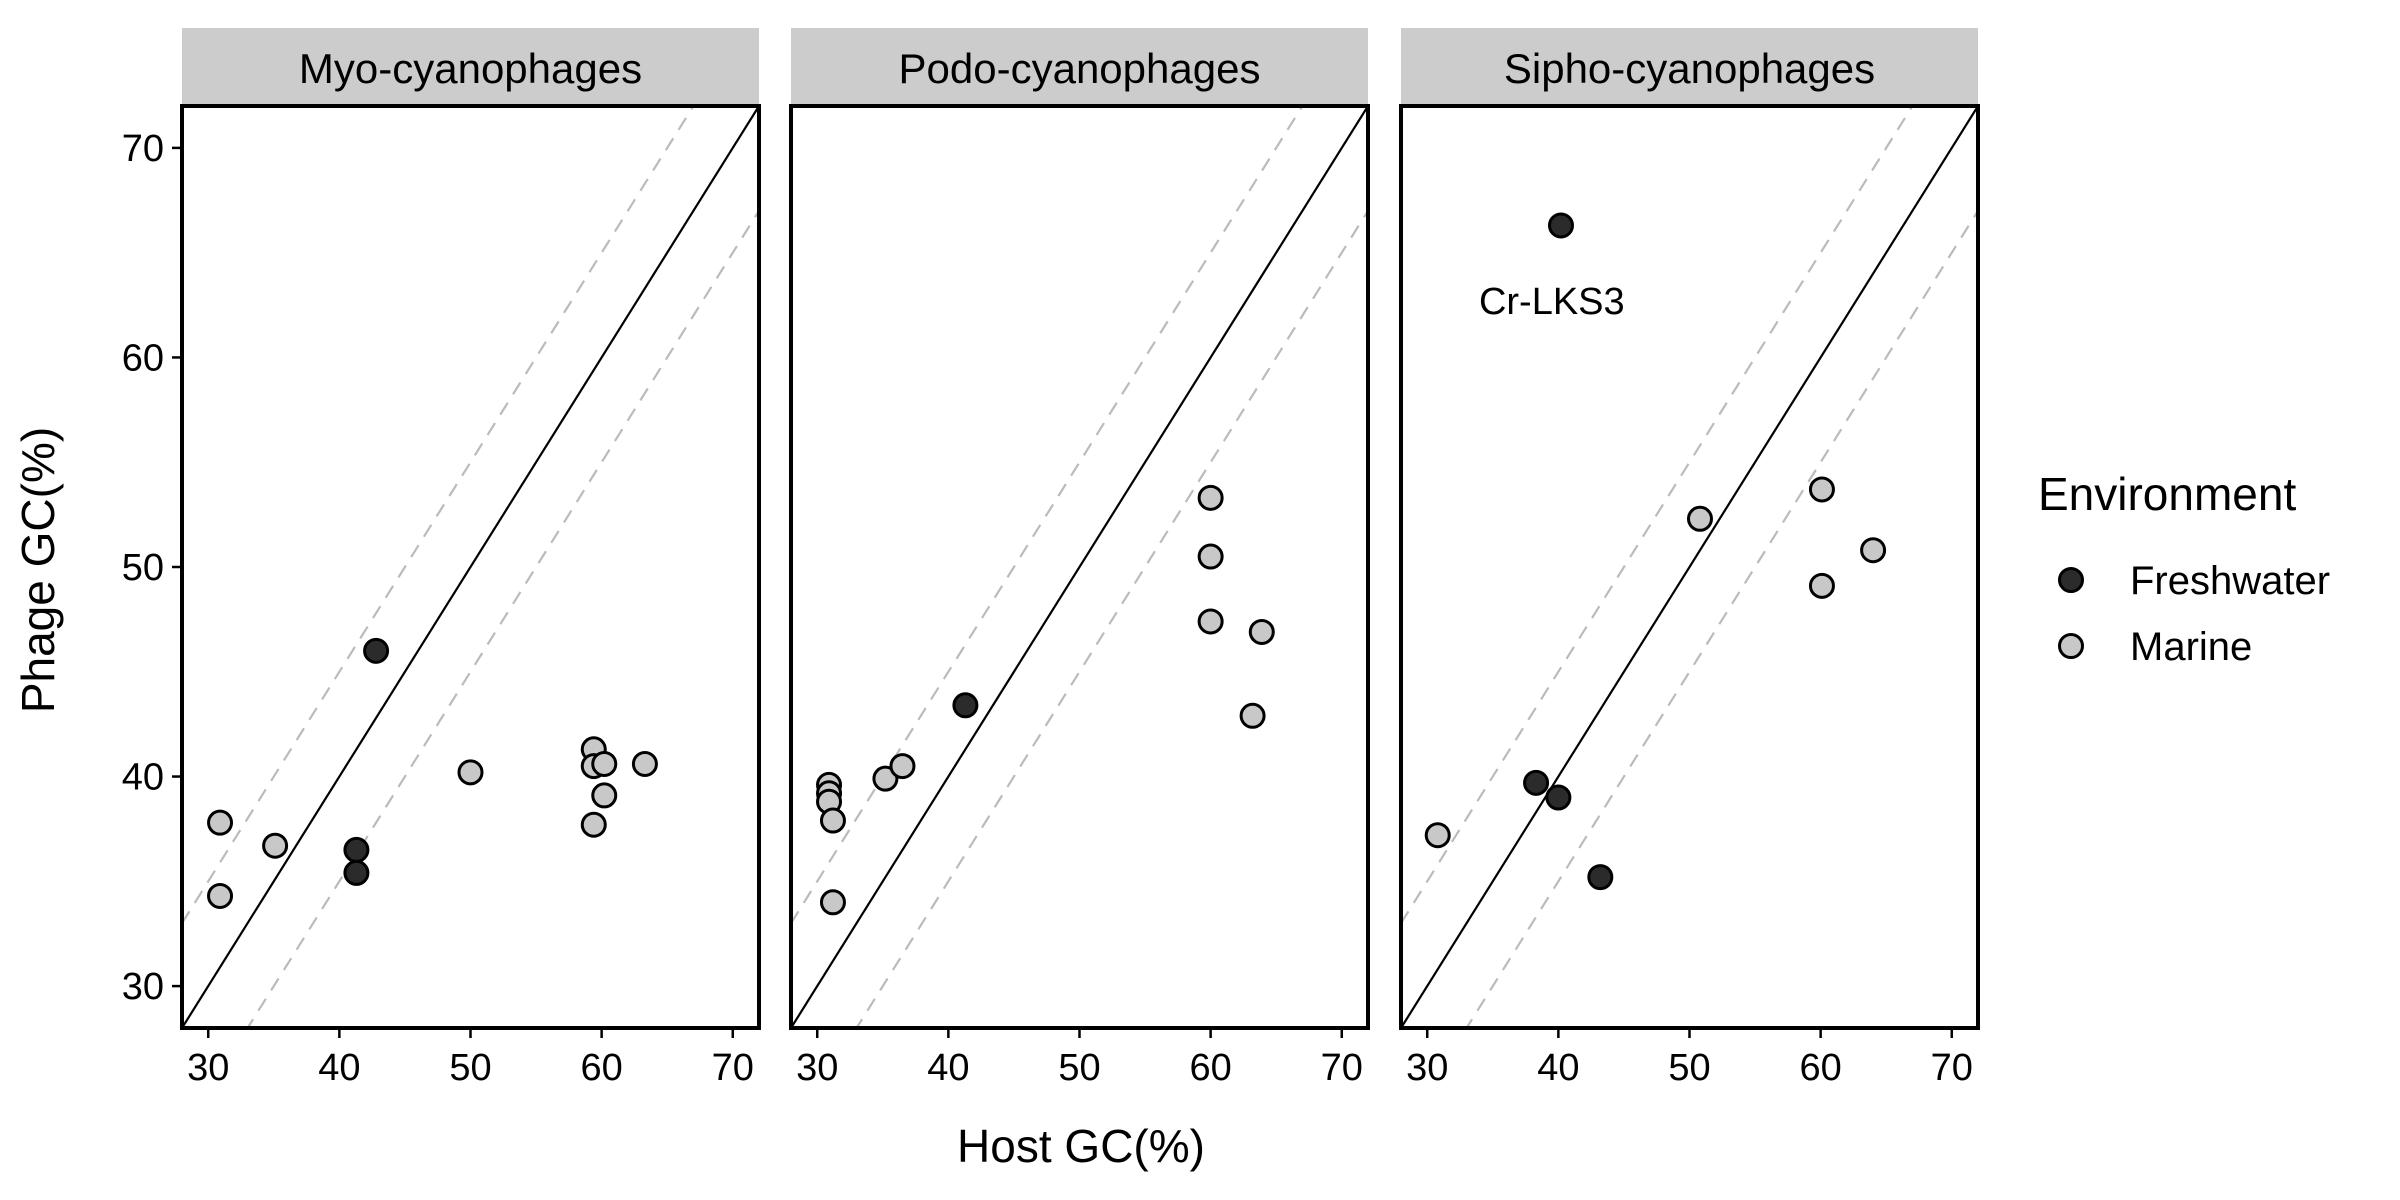 This screenshot has height=1200, width=2400. What do you see at coordinates (2194, 614) in the screenshot?
I see `legend-items: Freshwater Marine` at bounding box center [2194, 614].